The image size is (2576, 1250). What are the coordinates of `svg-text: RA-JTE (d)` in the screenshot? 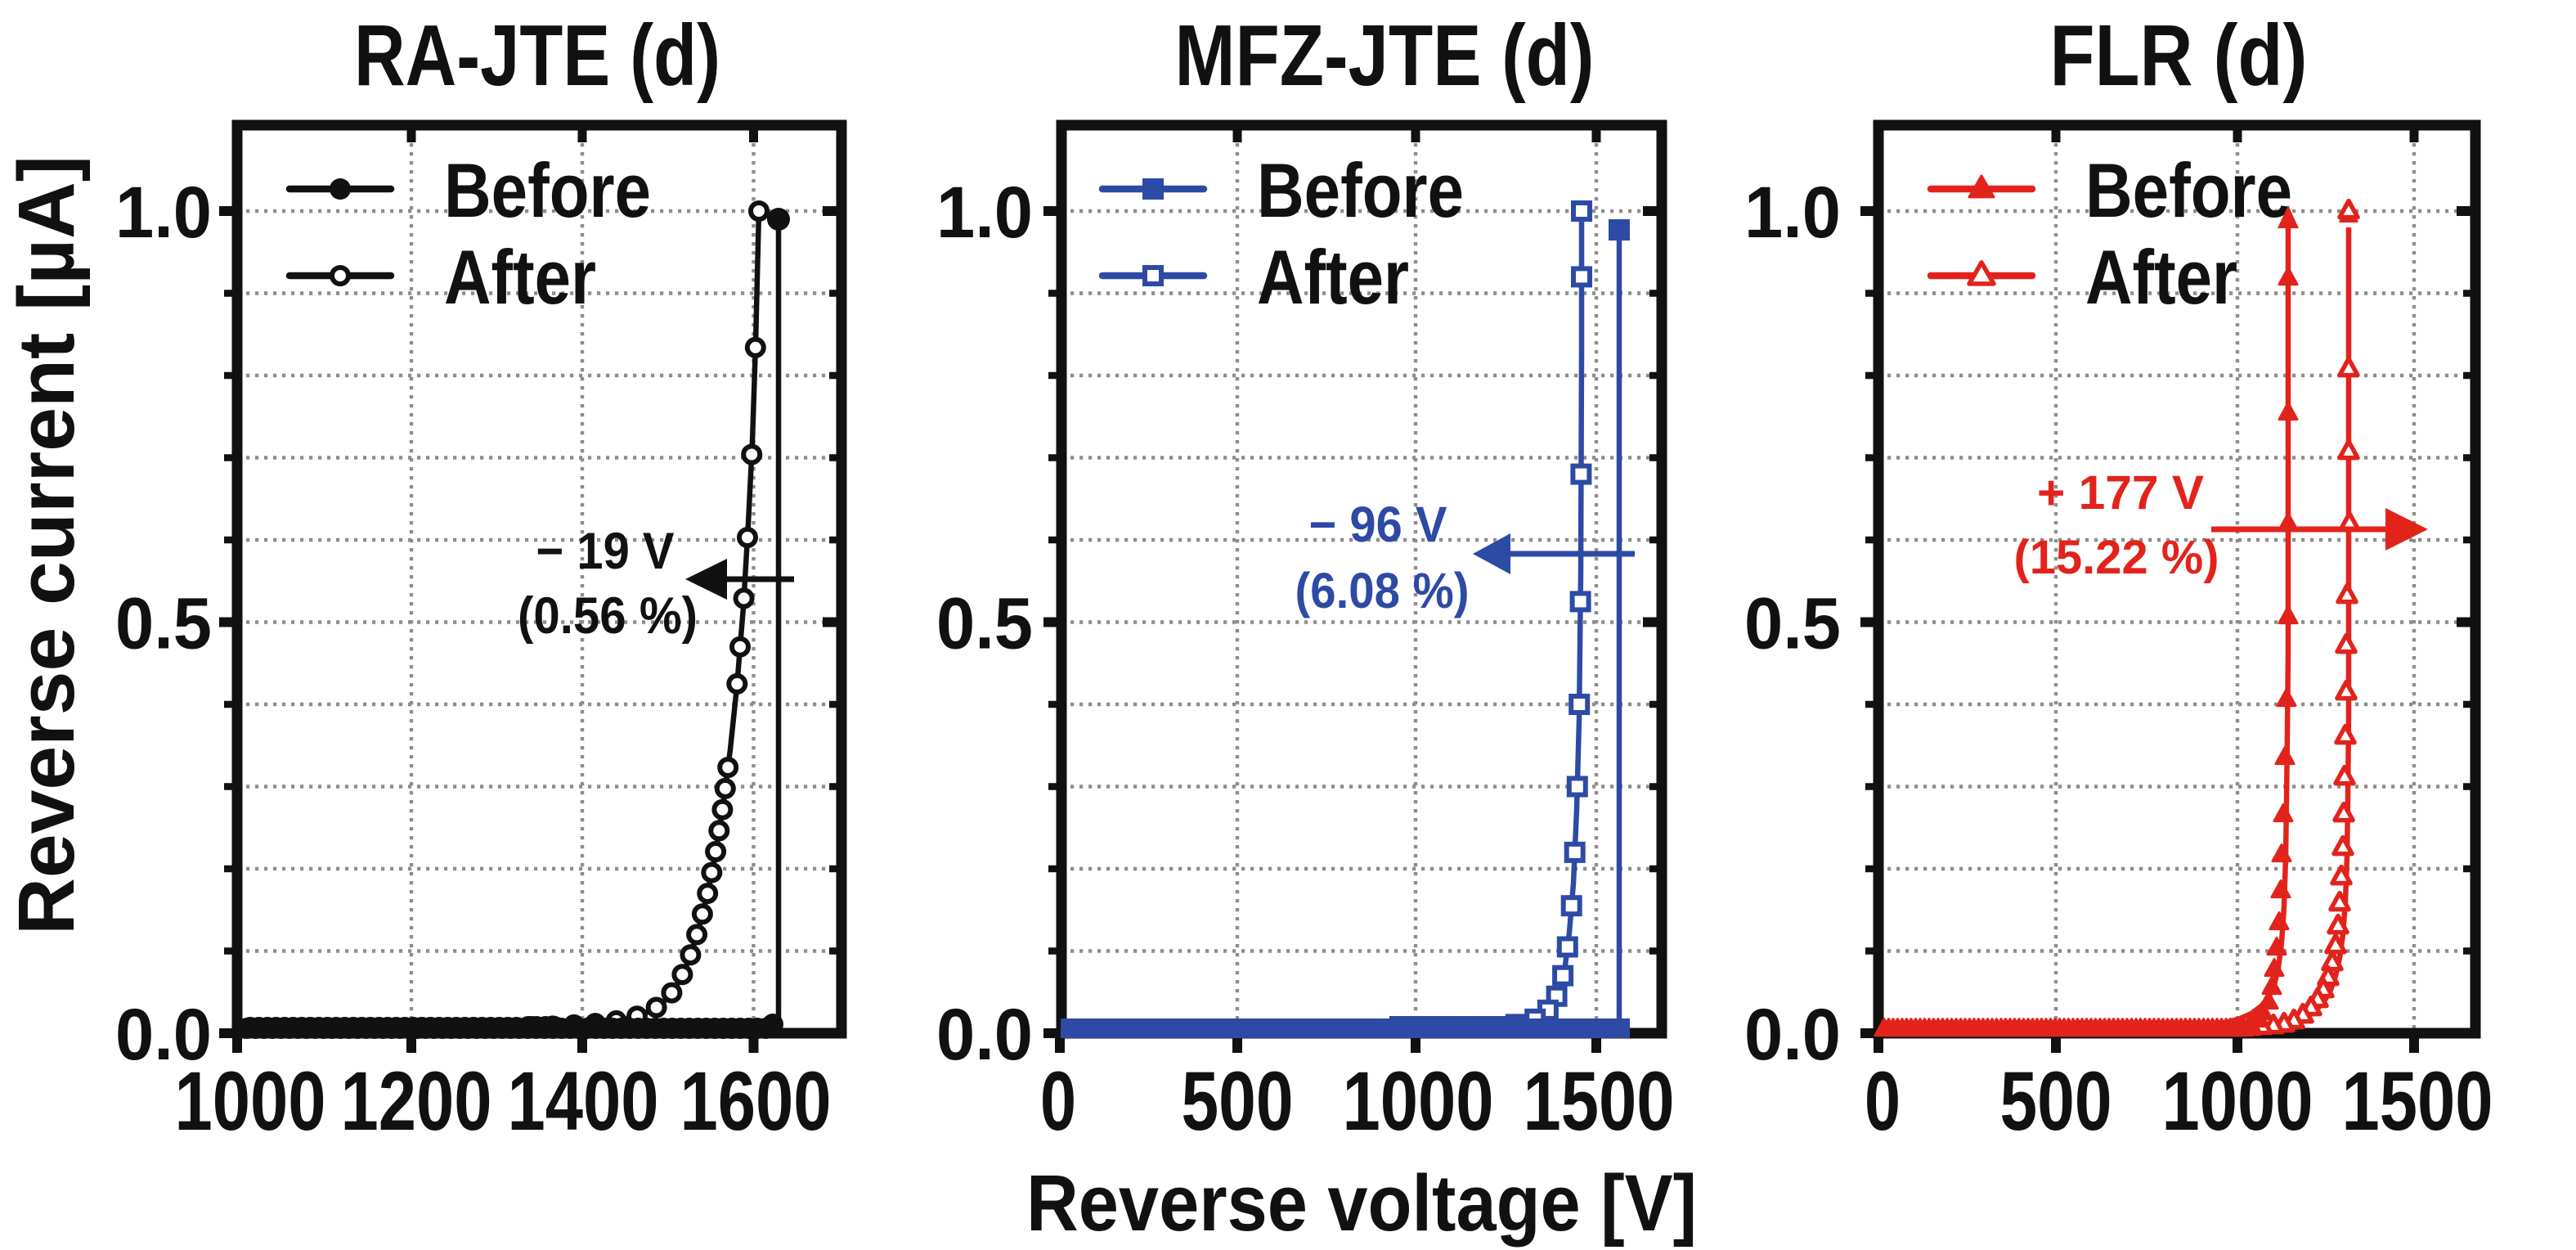 It's located at (537, 55).